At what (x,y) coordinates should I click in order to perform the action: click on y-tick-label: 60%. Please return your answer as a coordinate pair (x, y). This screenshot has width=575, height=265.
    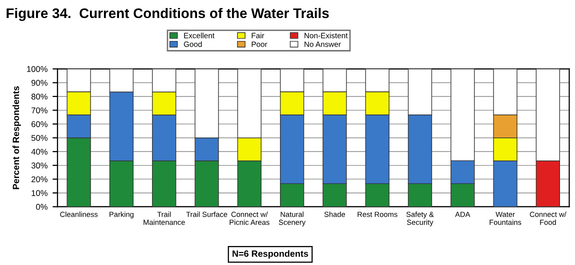
    Looking at the image, I should click on (40, 124).